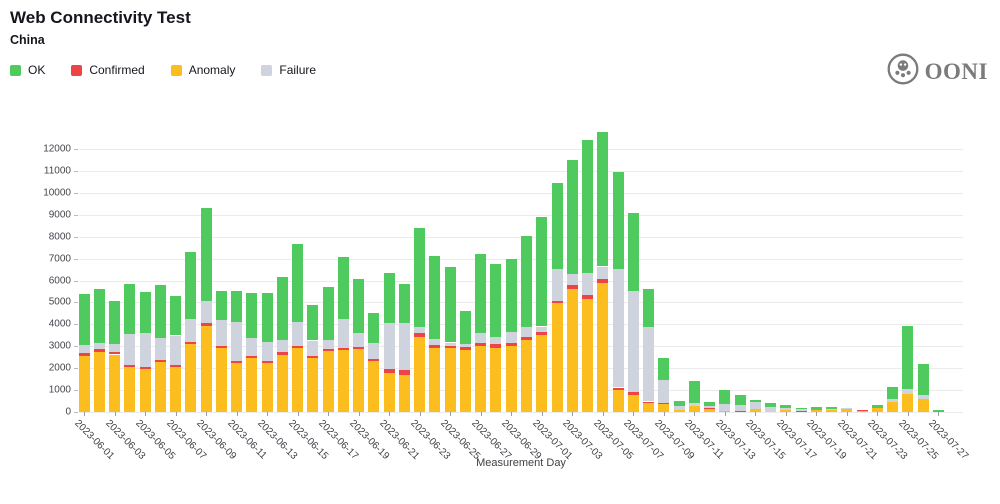  I want to click on legend-item-anomaly: Anomaly, so click(202, 70).